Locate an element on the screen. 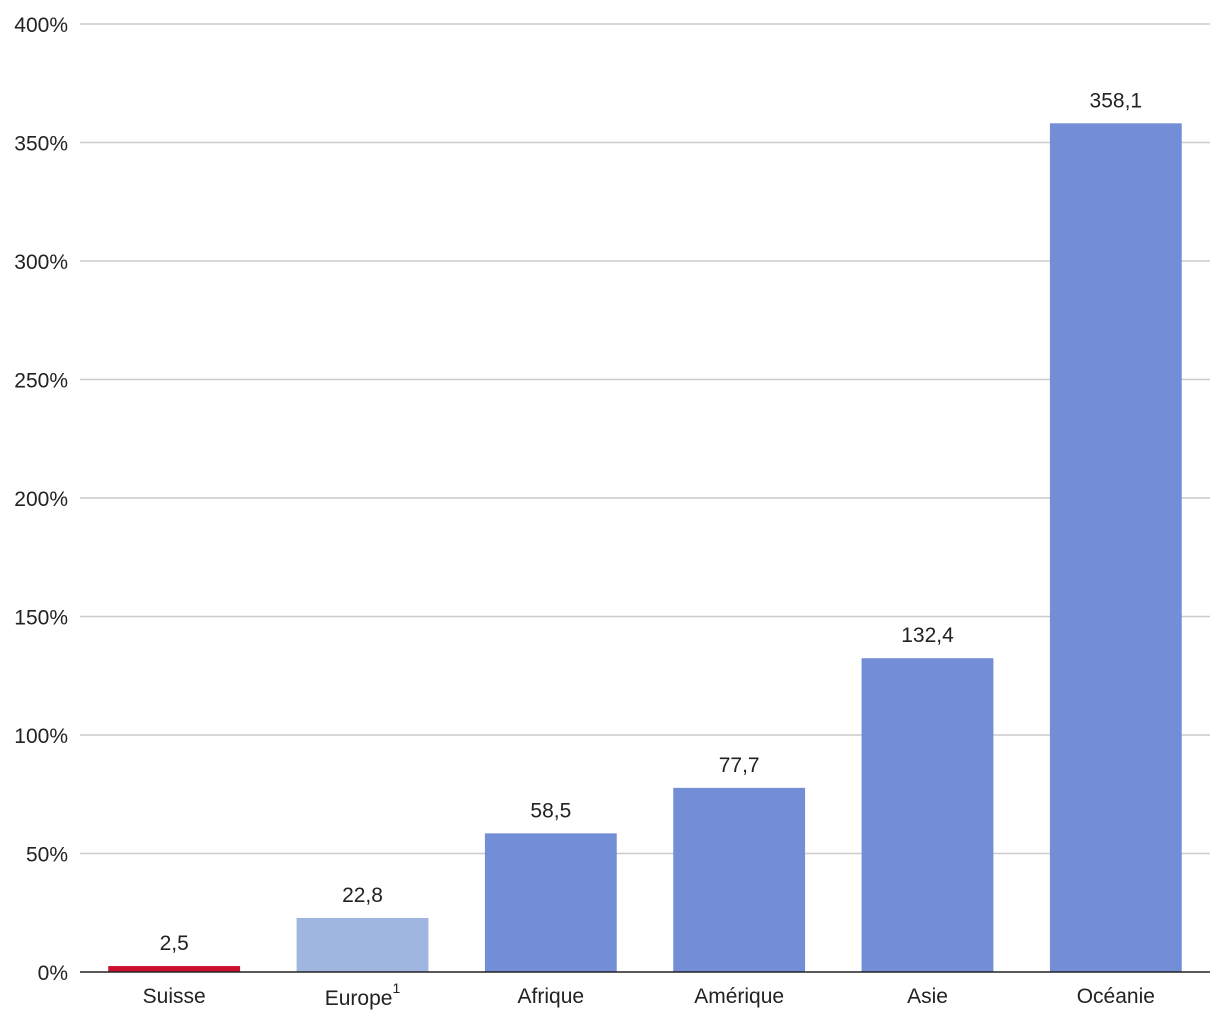 This screenshot has height=1020, width=1220. x-category-label: Afrique is located at coordinates (551, 996).